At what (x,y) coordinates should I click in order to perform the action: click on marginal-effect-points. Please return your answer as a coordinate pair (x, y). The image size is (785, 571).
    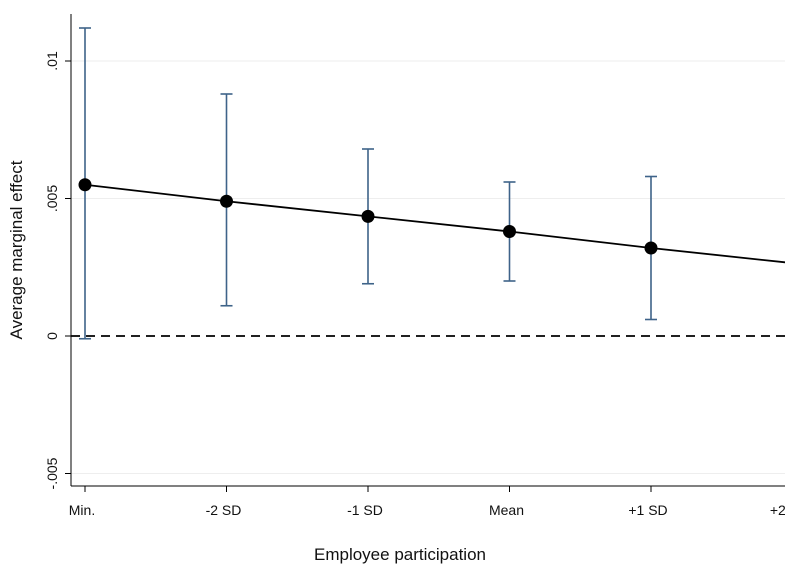
    Looking at the image, I should click on (368, 216).